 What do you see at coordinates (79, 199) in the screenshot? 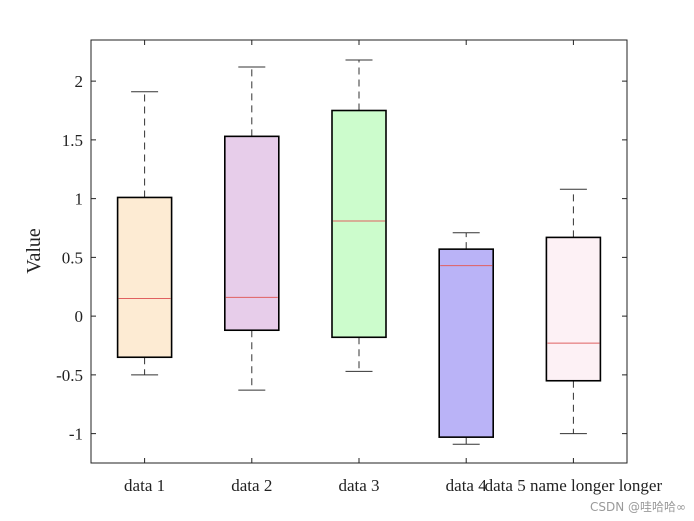
I see `y-tick-label: 1` at bounding box center [79, 199].